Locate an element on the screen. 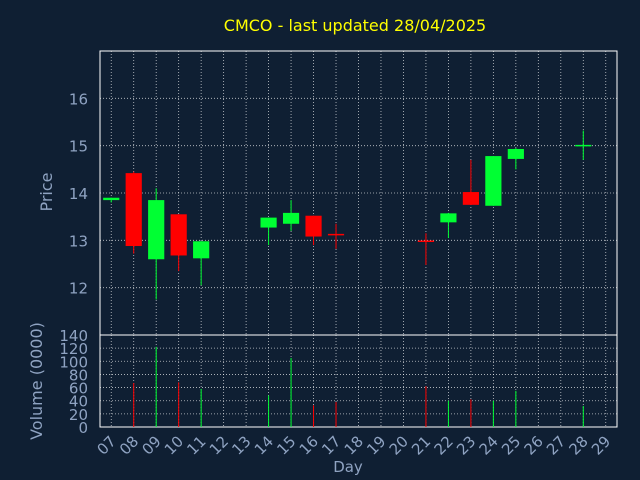 Image resolution: width=640 pixels, height=480 pixels. volume-tick-label: 20 is located at coordinates (78, 415).